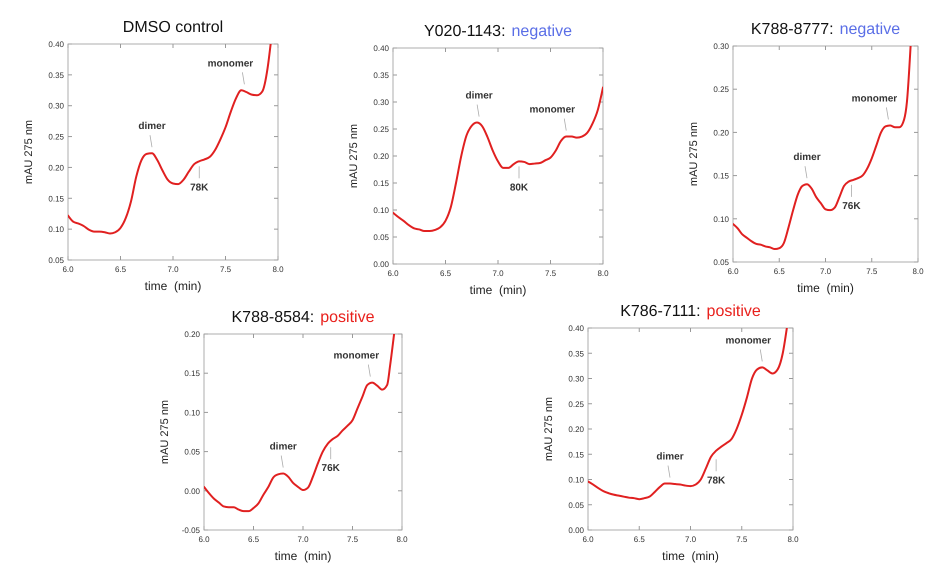 This screenshot has width=939, height=575. What do you see at coordinates (465, 31) in the screenshot?
I see `chart-title: Y020-1143:` at bounding box center [465, 31].